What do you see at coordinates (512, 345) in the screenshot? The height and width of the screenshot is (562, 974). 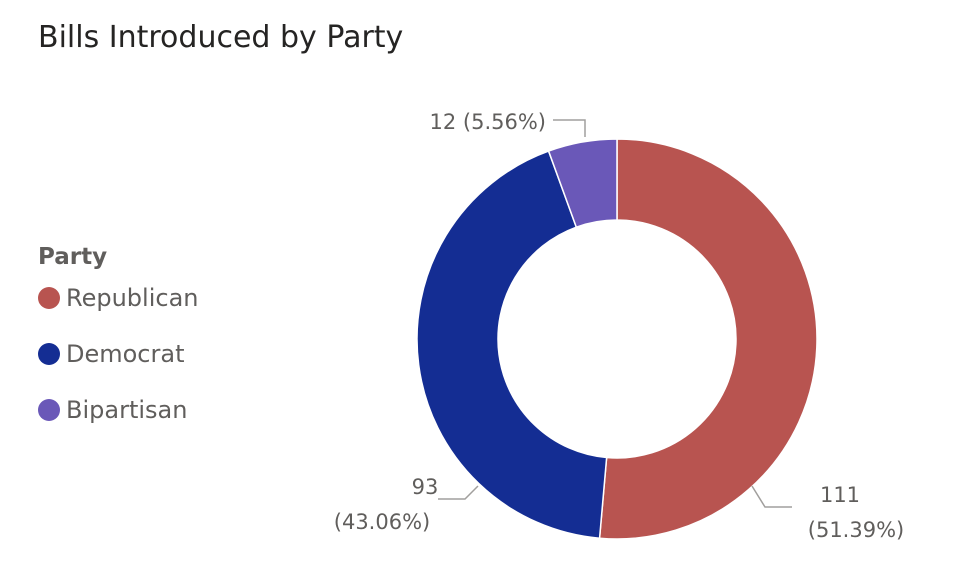 I see `slice-democrat` at bounding box center [512, 345].